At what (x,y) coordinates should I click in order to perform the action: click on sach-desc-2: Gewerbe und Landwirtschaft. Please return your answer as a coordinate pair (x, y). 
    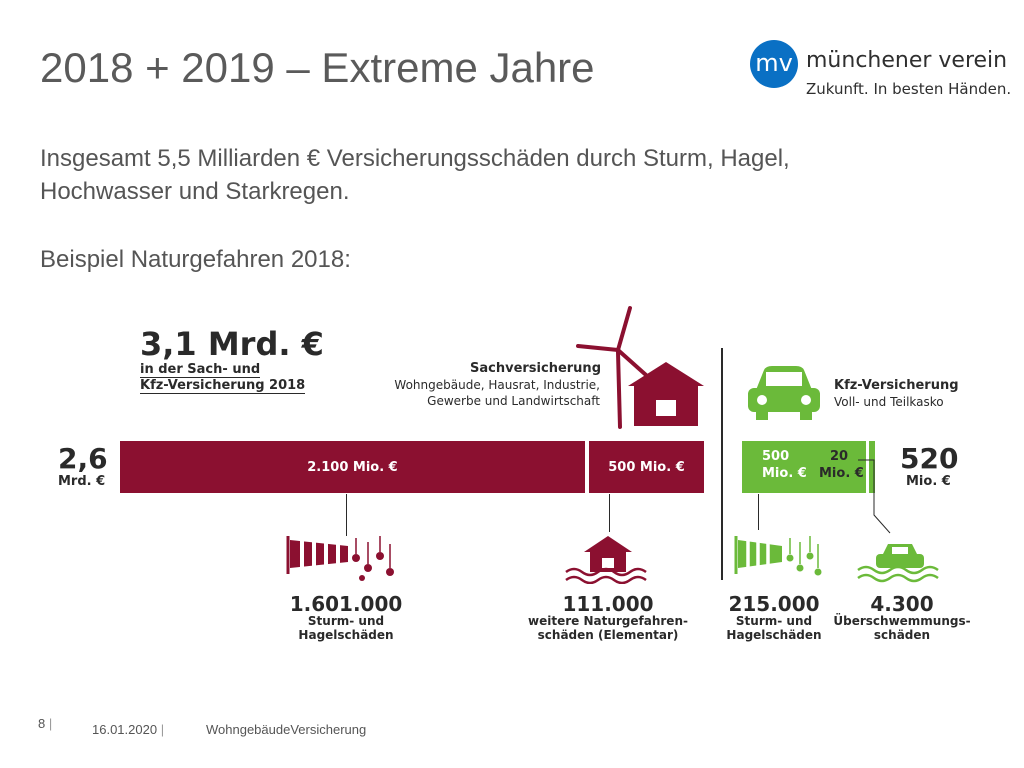
    Looking at the image, I should click on (513, 401).